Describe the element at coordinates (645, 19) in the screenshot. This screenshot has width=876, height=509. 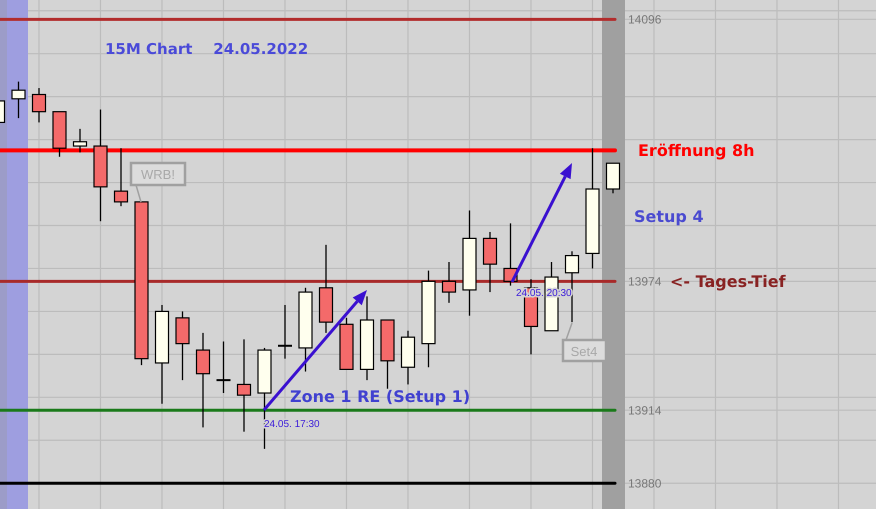
I see `y-tick-label: 14096` at that location.